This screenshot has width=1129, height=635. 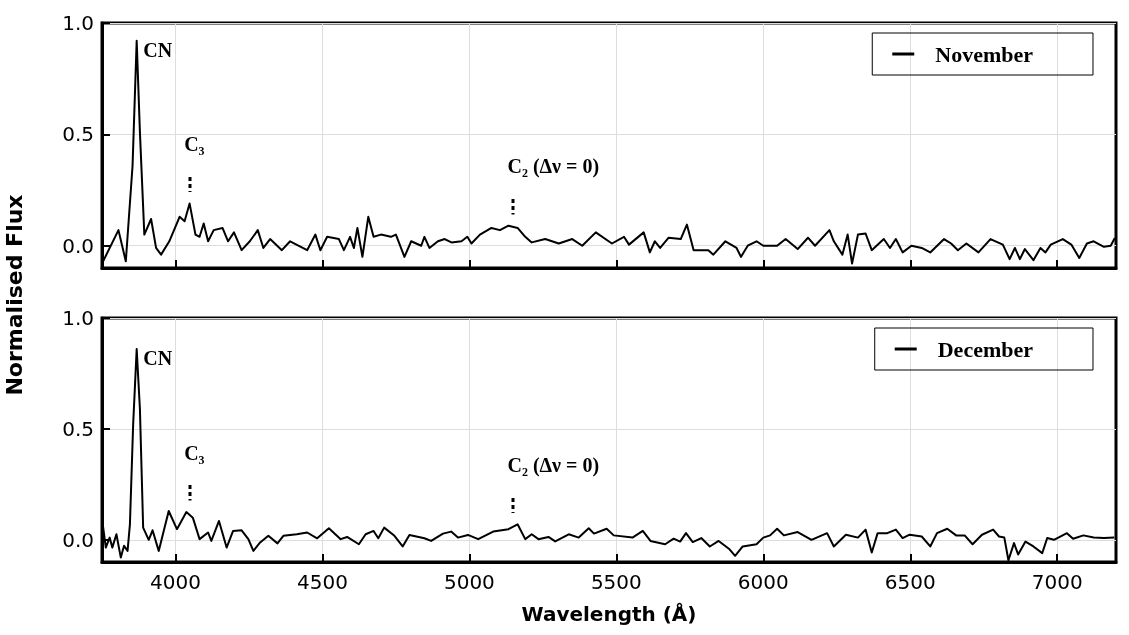 I want to click on x-tick-label: 7000, so click(x=1057, y=582).